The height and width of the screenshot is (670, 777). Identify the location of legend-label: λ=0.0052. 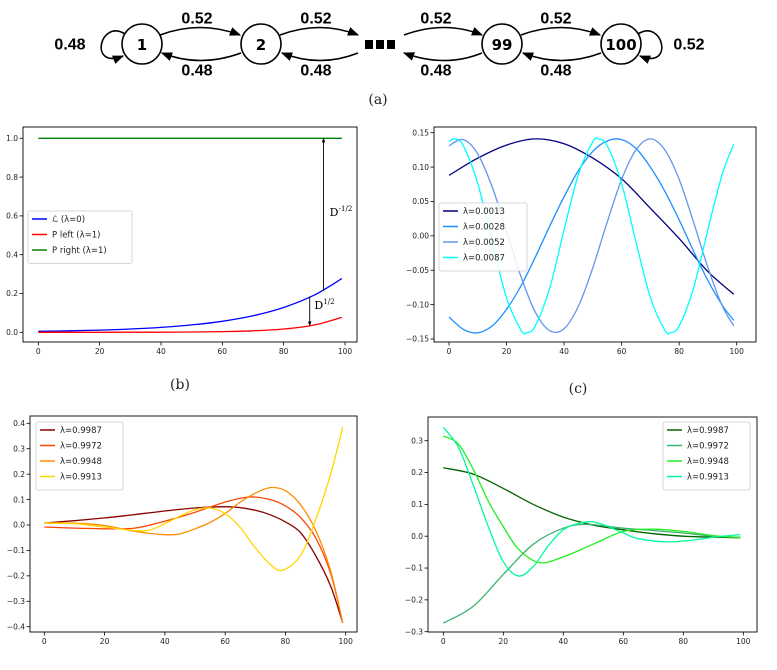
(484, 243).